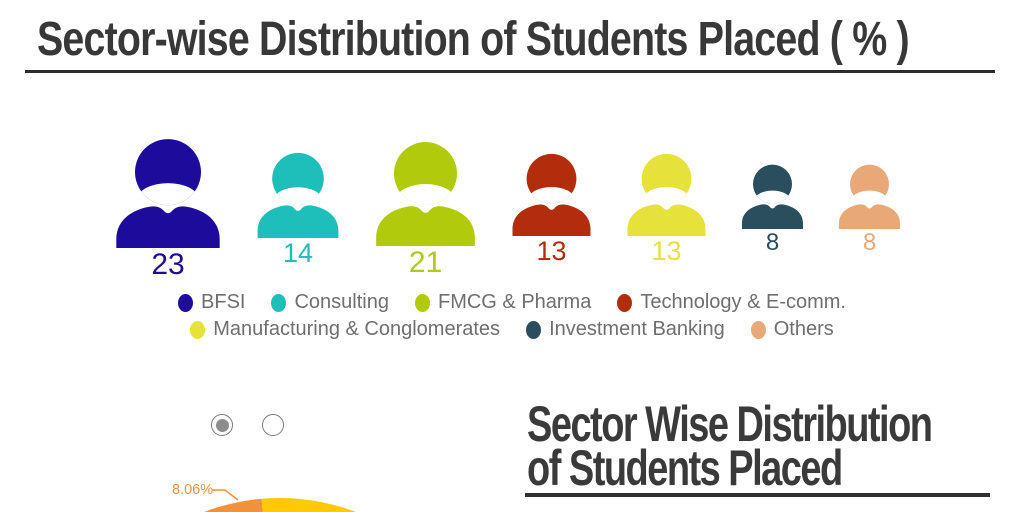 The height and width of the screenshot is (512, 1024). What do you see at coordinates (341, 302) in the screenshot?
I see `legend-label: Consulting` at bounding box center [341, 302].